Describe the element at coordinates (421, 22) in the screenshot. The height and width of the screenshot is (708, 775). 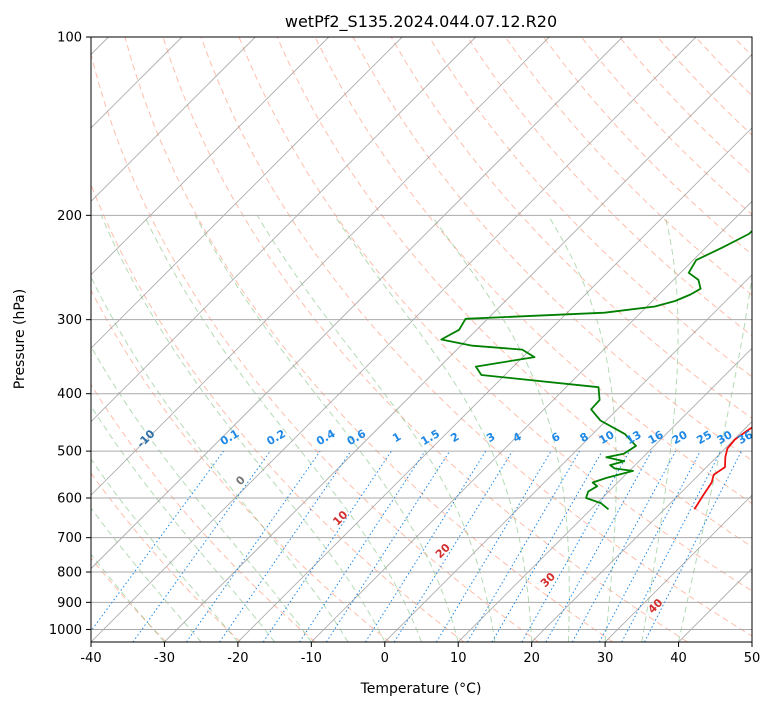
I see `chart-title: wetPf2_S135.2024.044.07.12.R20` at that location.